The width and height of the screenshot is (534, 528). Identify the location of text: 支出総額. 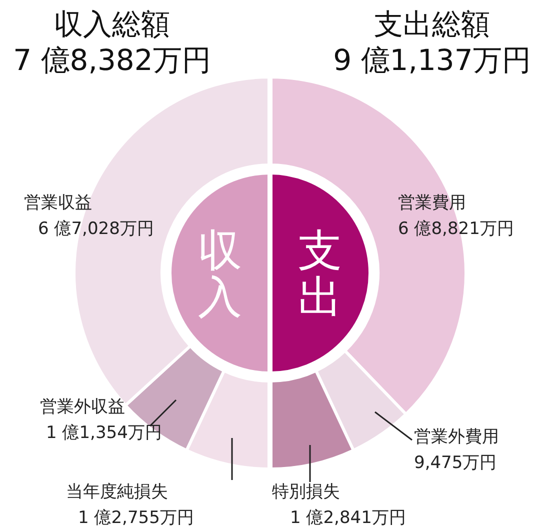
(432, 24).